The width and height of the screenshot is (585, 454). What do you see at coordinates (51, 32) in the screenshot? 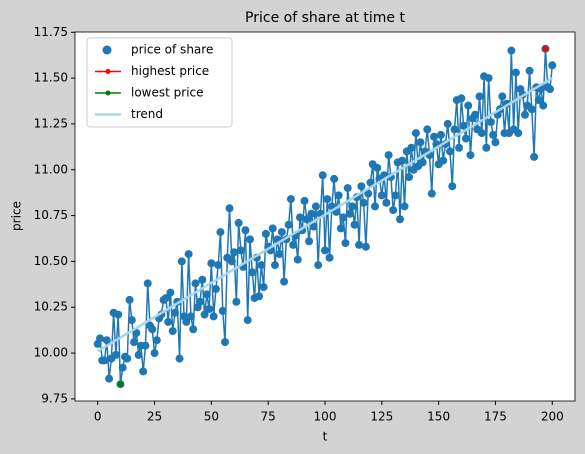
I see `y-tick-label: 11.75` at bounding box center [51, 32].